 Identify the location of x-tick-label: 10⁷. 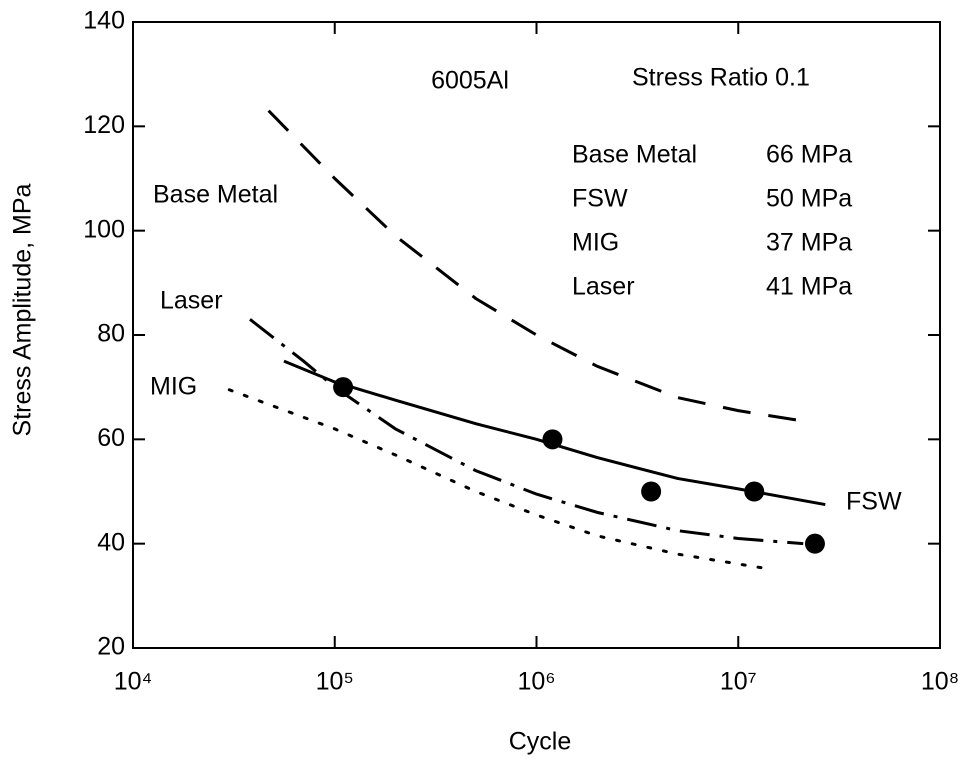
(738, 682).